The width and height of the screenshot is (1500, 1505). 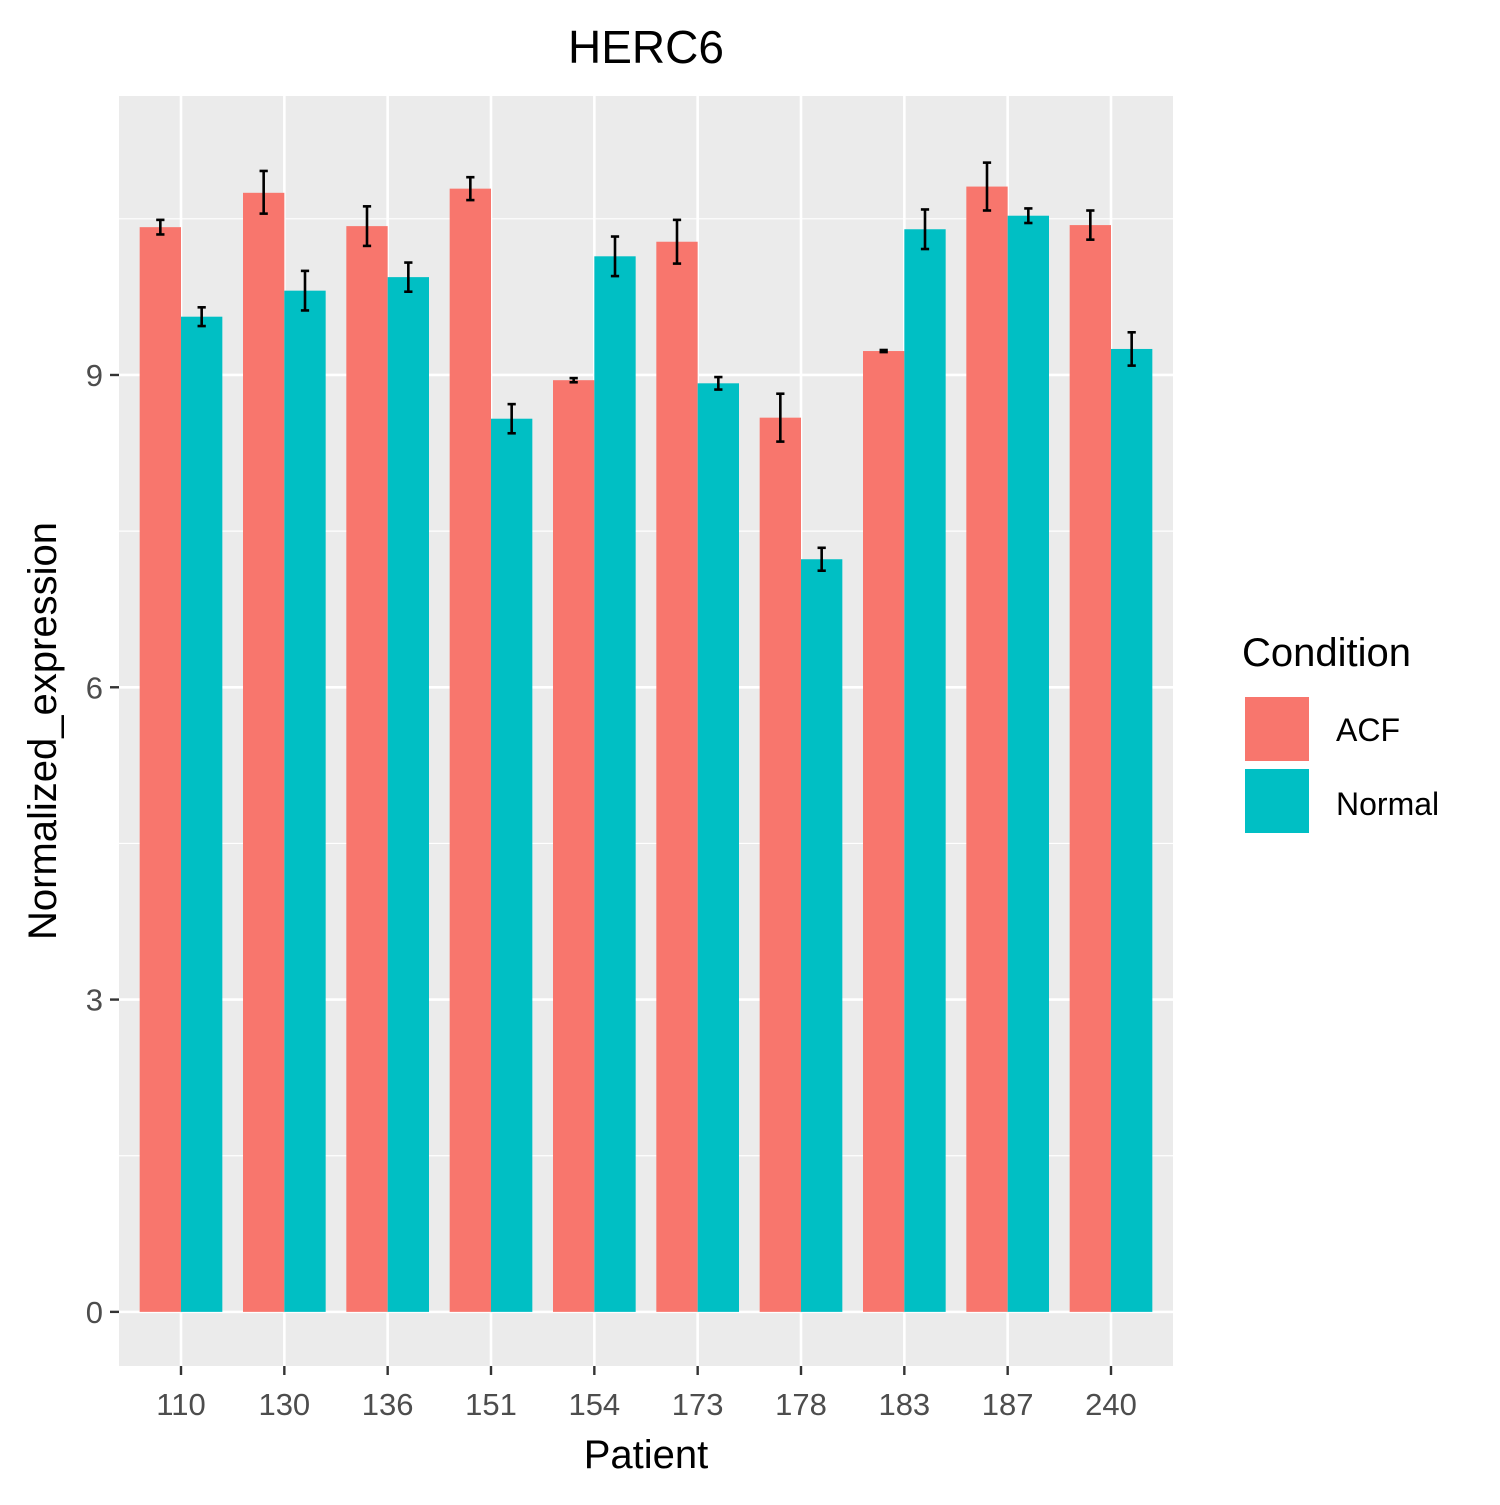 What do you see at coordinates (102, 844) in the screenshot?
I see `y-axis: 0 3 6 9` at bounding box center [102, 844].